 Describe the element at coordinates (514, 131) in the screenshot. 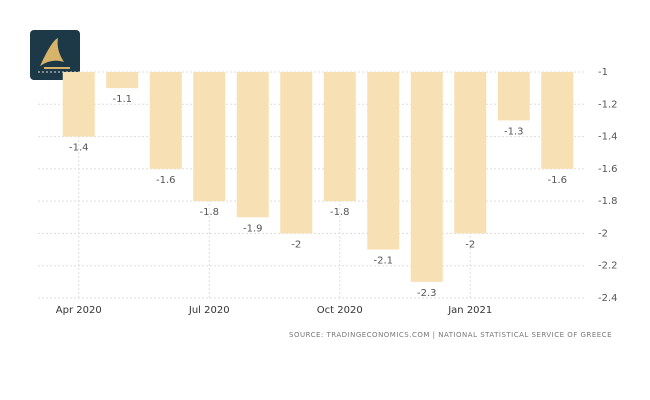

I see `data-label: -1.3` at that location.